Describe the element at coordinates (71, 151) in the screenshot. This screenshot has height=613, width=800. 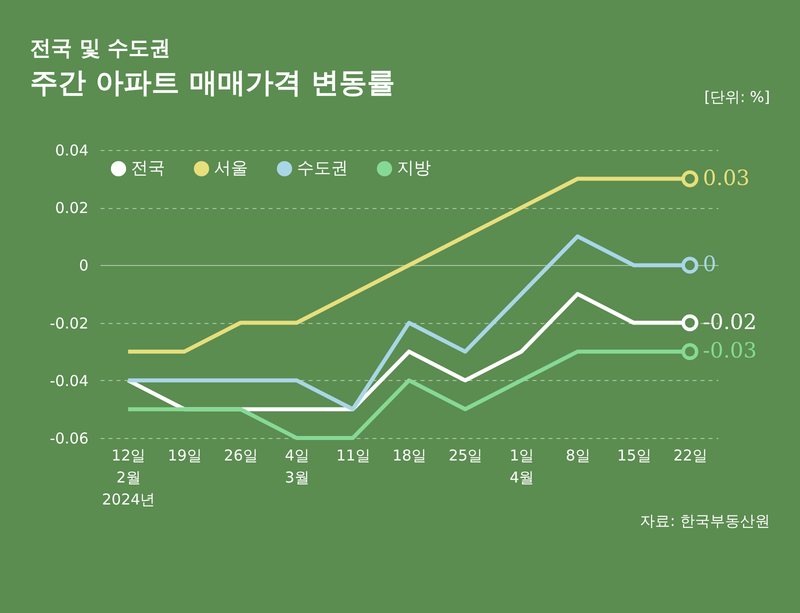
I see `y-tick-label: 0.04` at that location.